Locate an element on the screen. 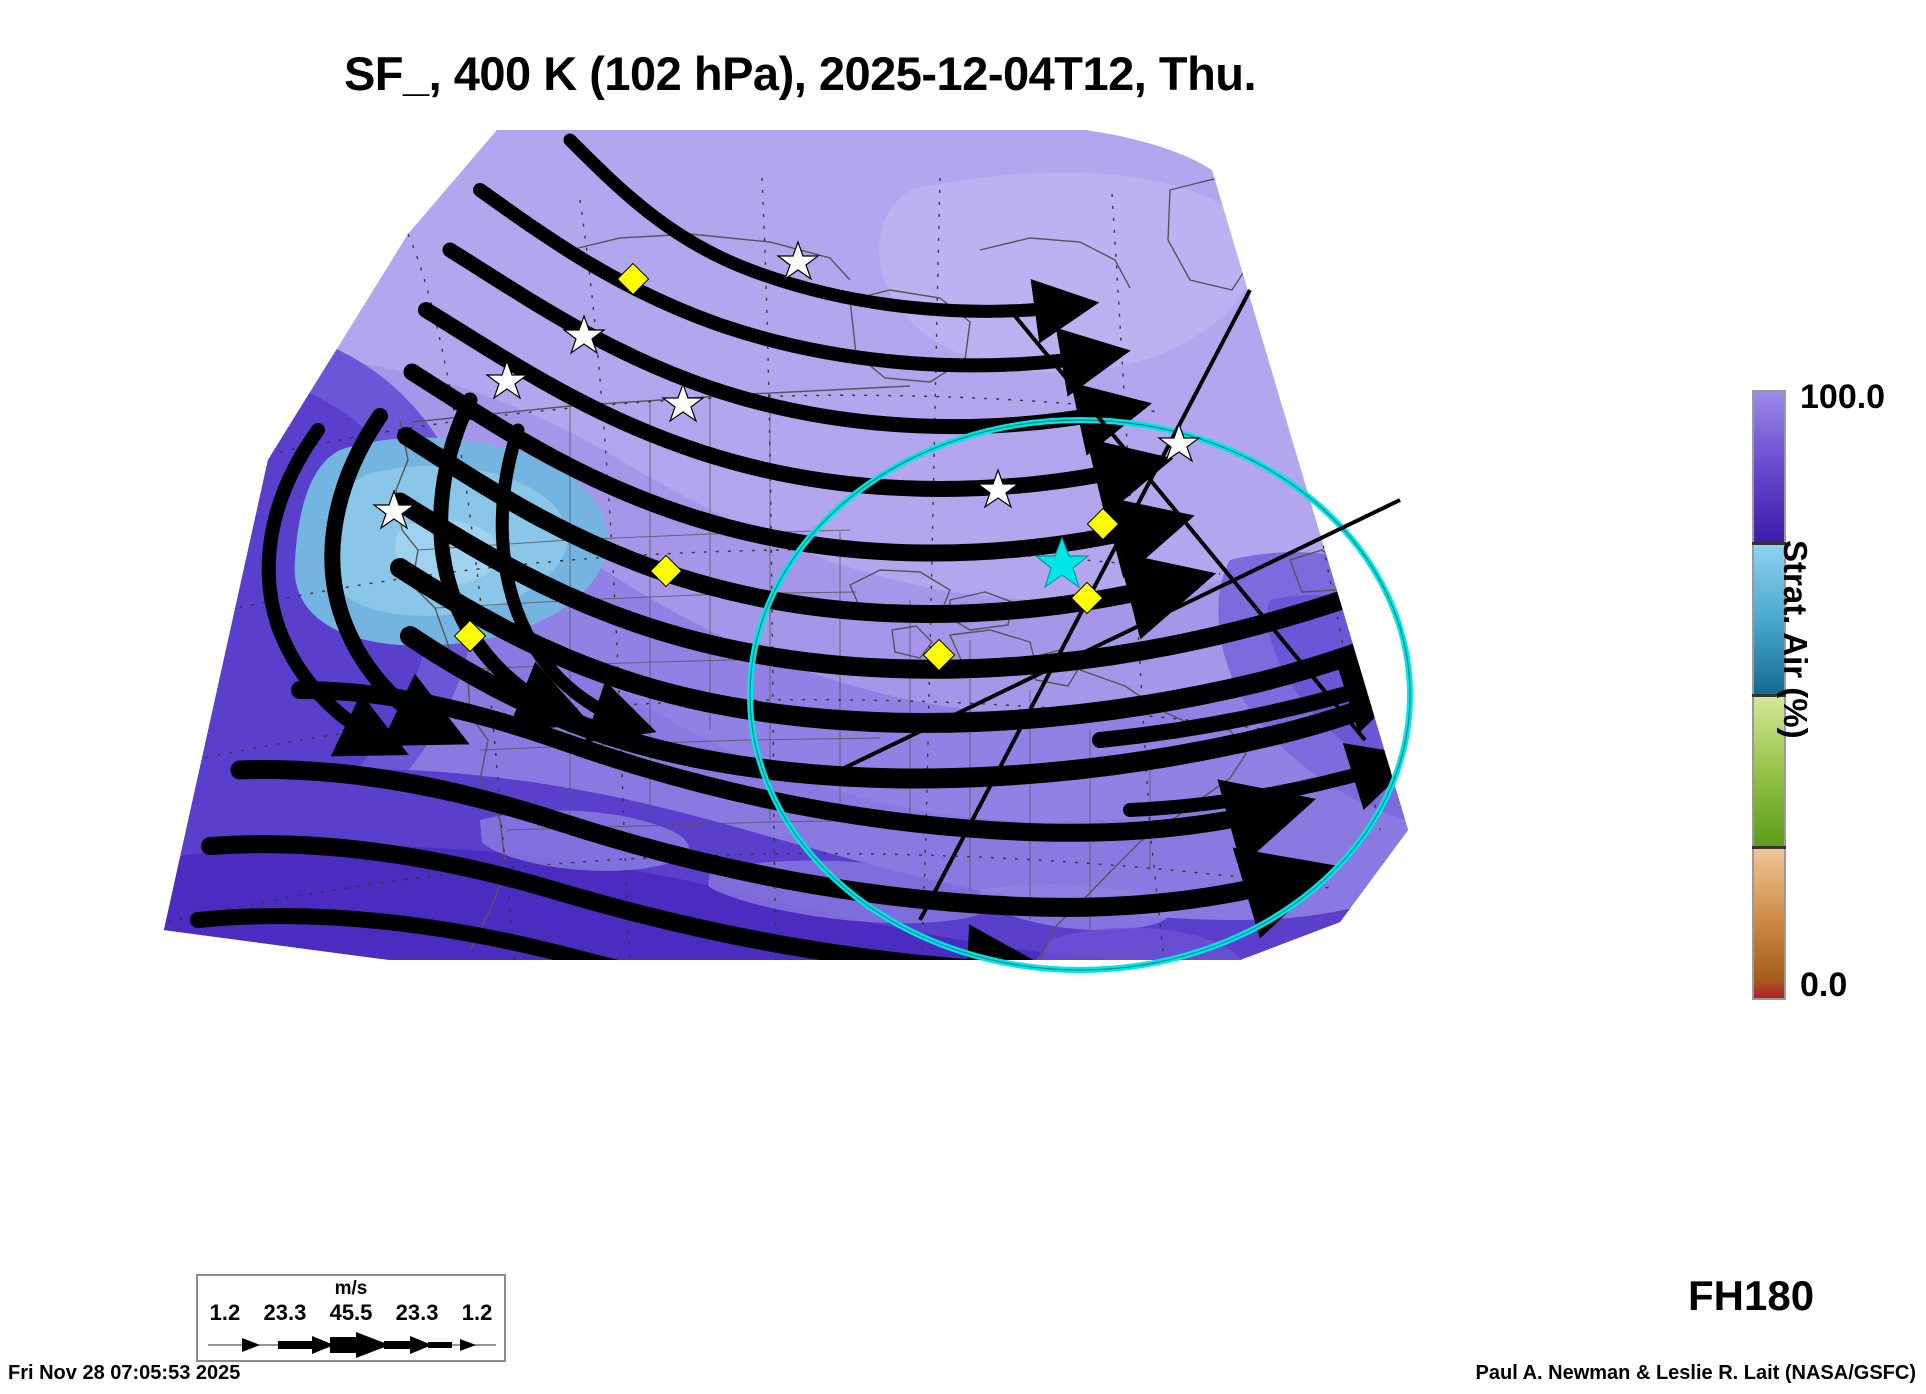  wind-scale-arrows is located at coordinates (352, 1345).